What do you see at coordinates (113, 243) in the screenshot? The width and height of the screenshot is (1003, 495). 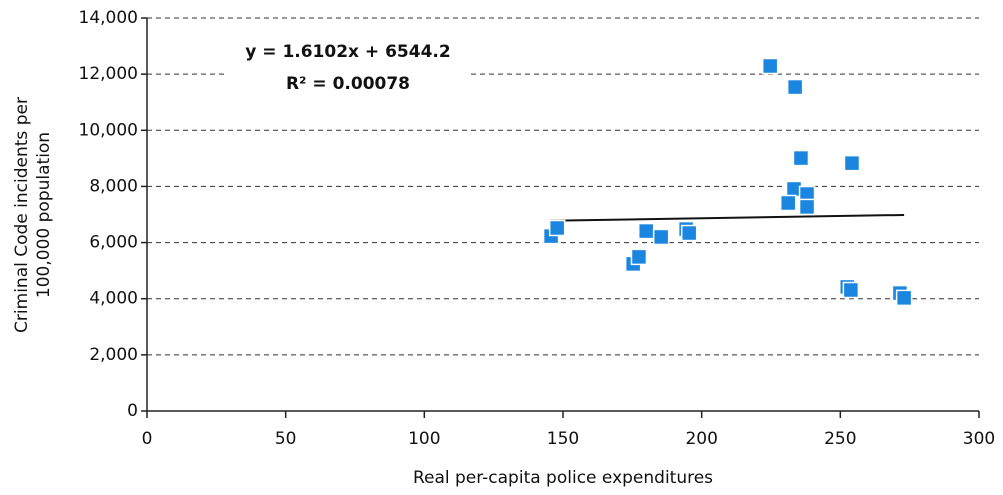 I see `y-tick-label: 6,000` at bounding box center [113, 243].